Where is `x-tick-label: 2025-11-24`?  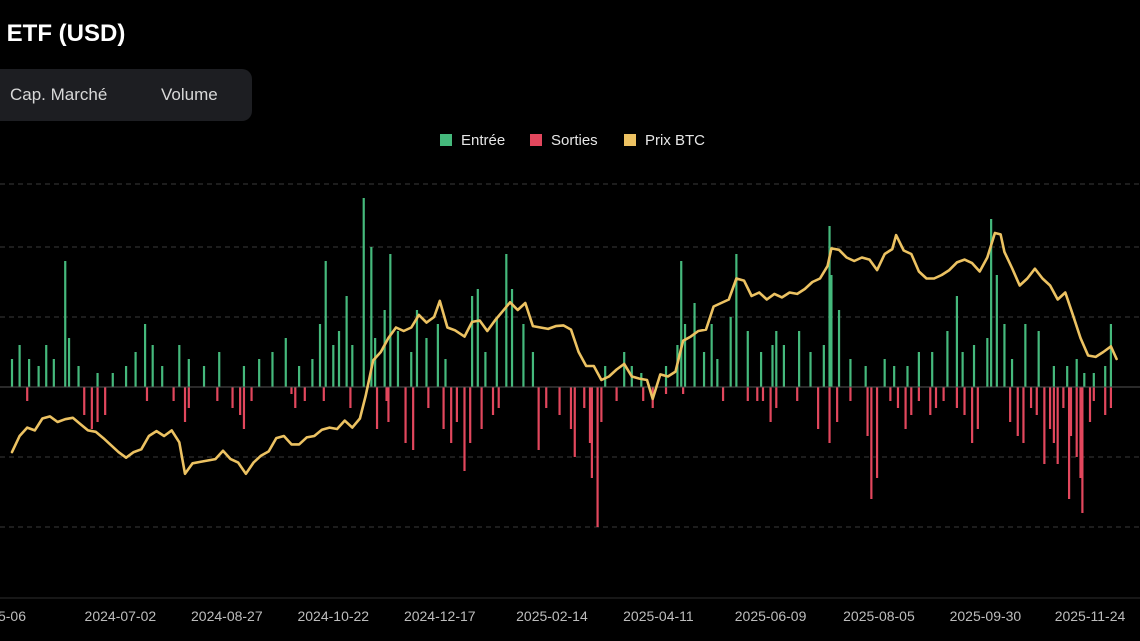
x-tick-label: 2025-11-24 is located at coordinates (1090, 616).